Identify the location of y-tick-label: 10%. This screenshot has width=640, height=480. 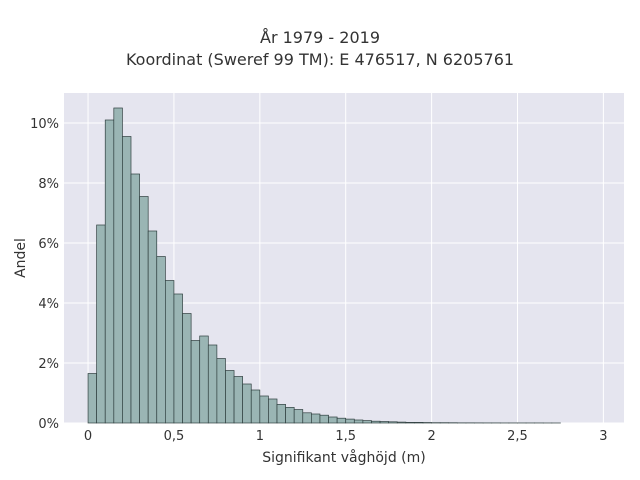
(44, 124).